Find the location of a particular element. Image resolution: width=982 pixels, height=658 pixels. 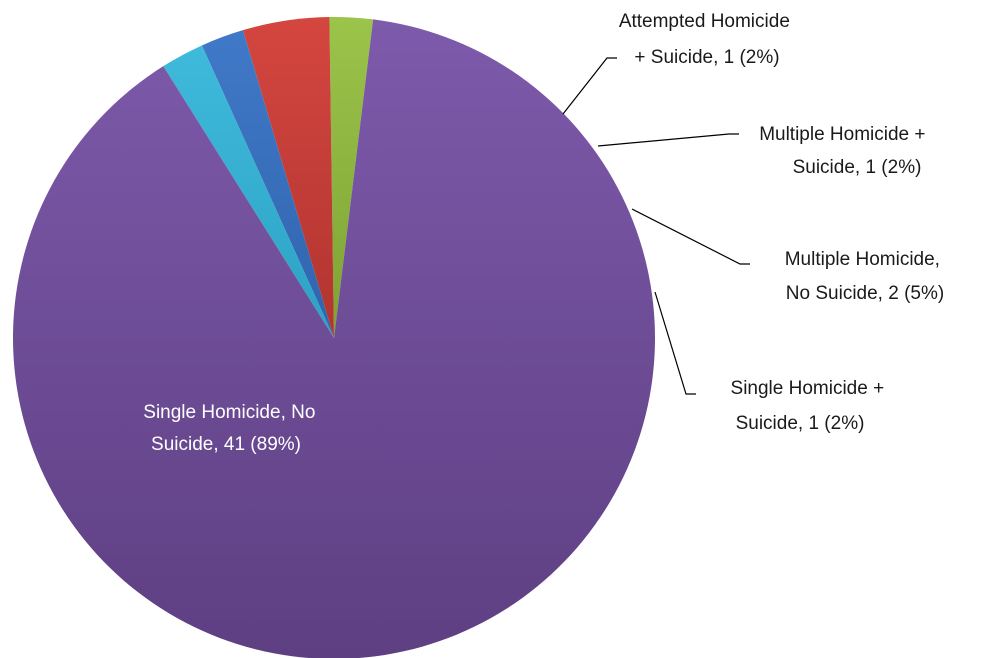

leader-line-multiple-homicide-no-suicide is located at coordinates (690, 236).